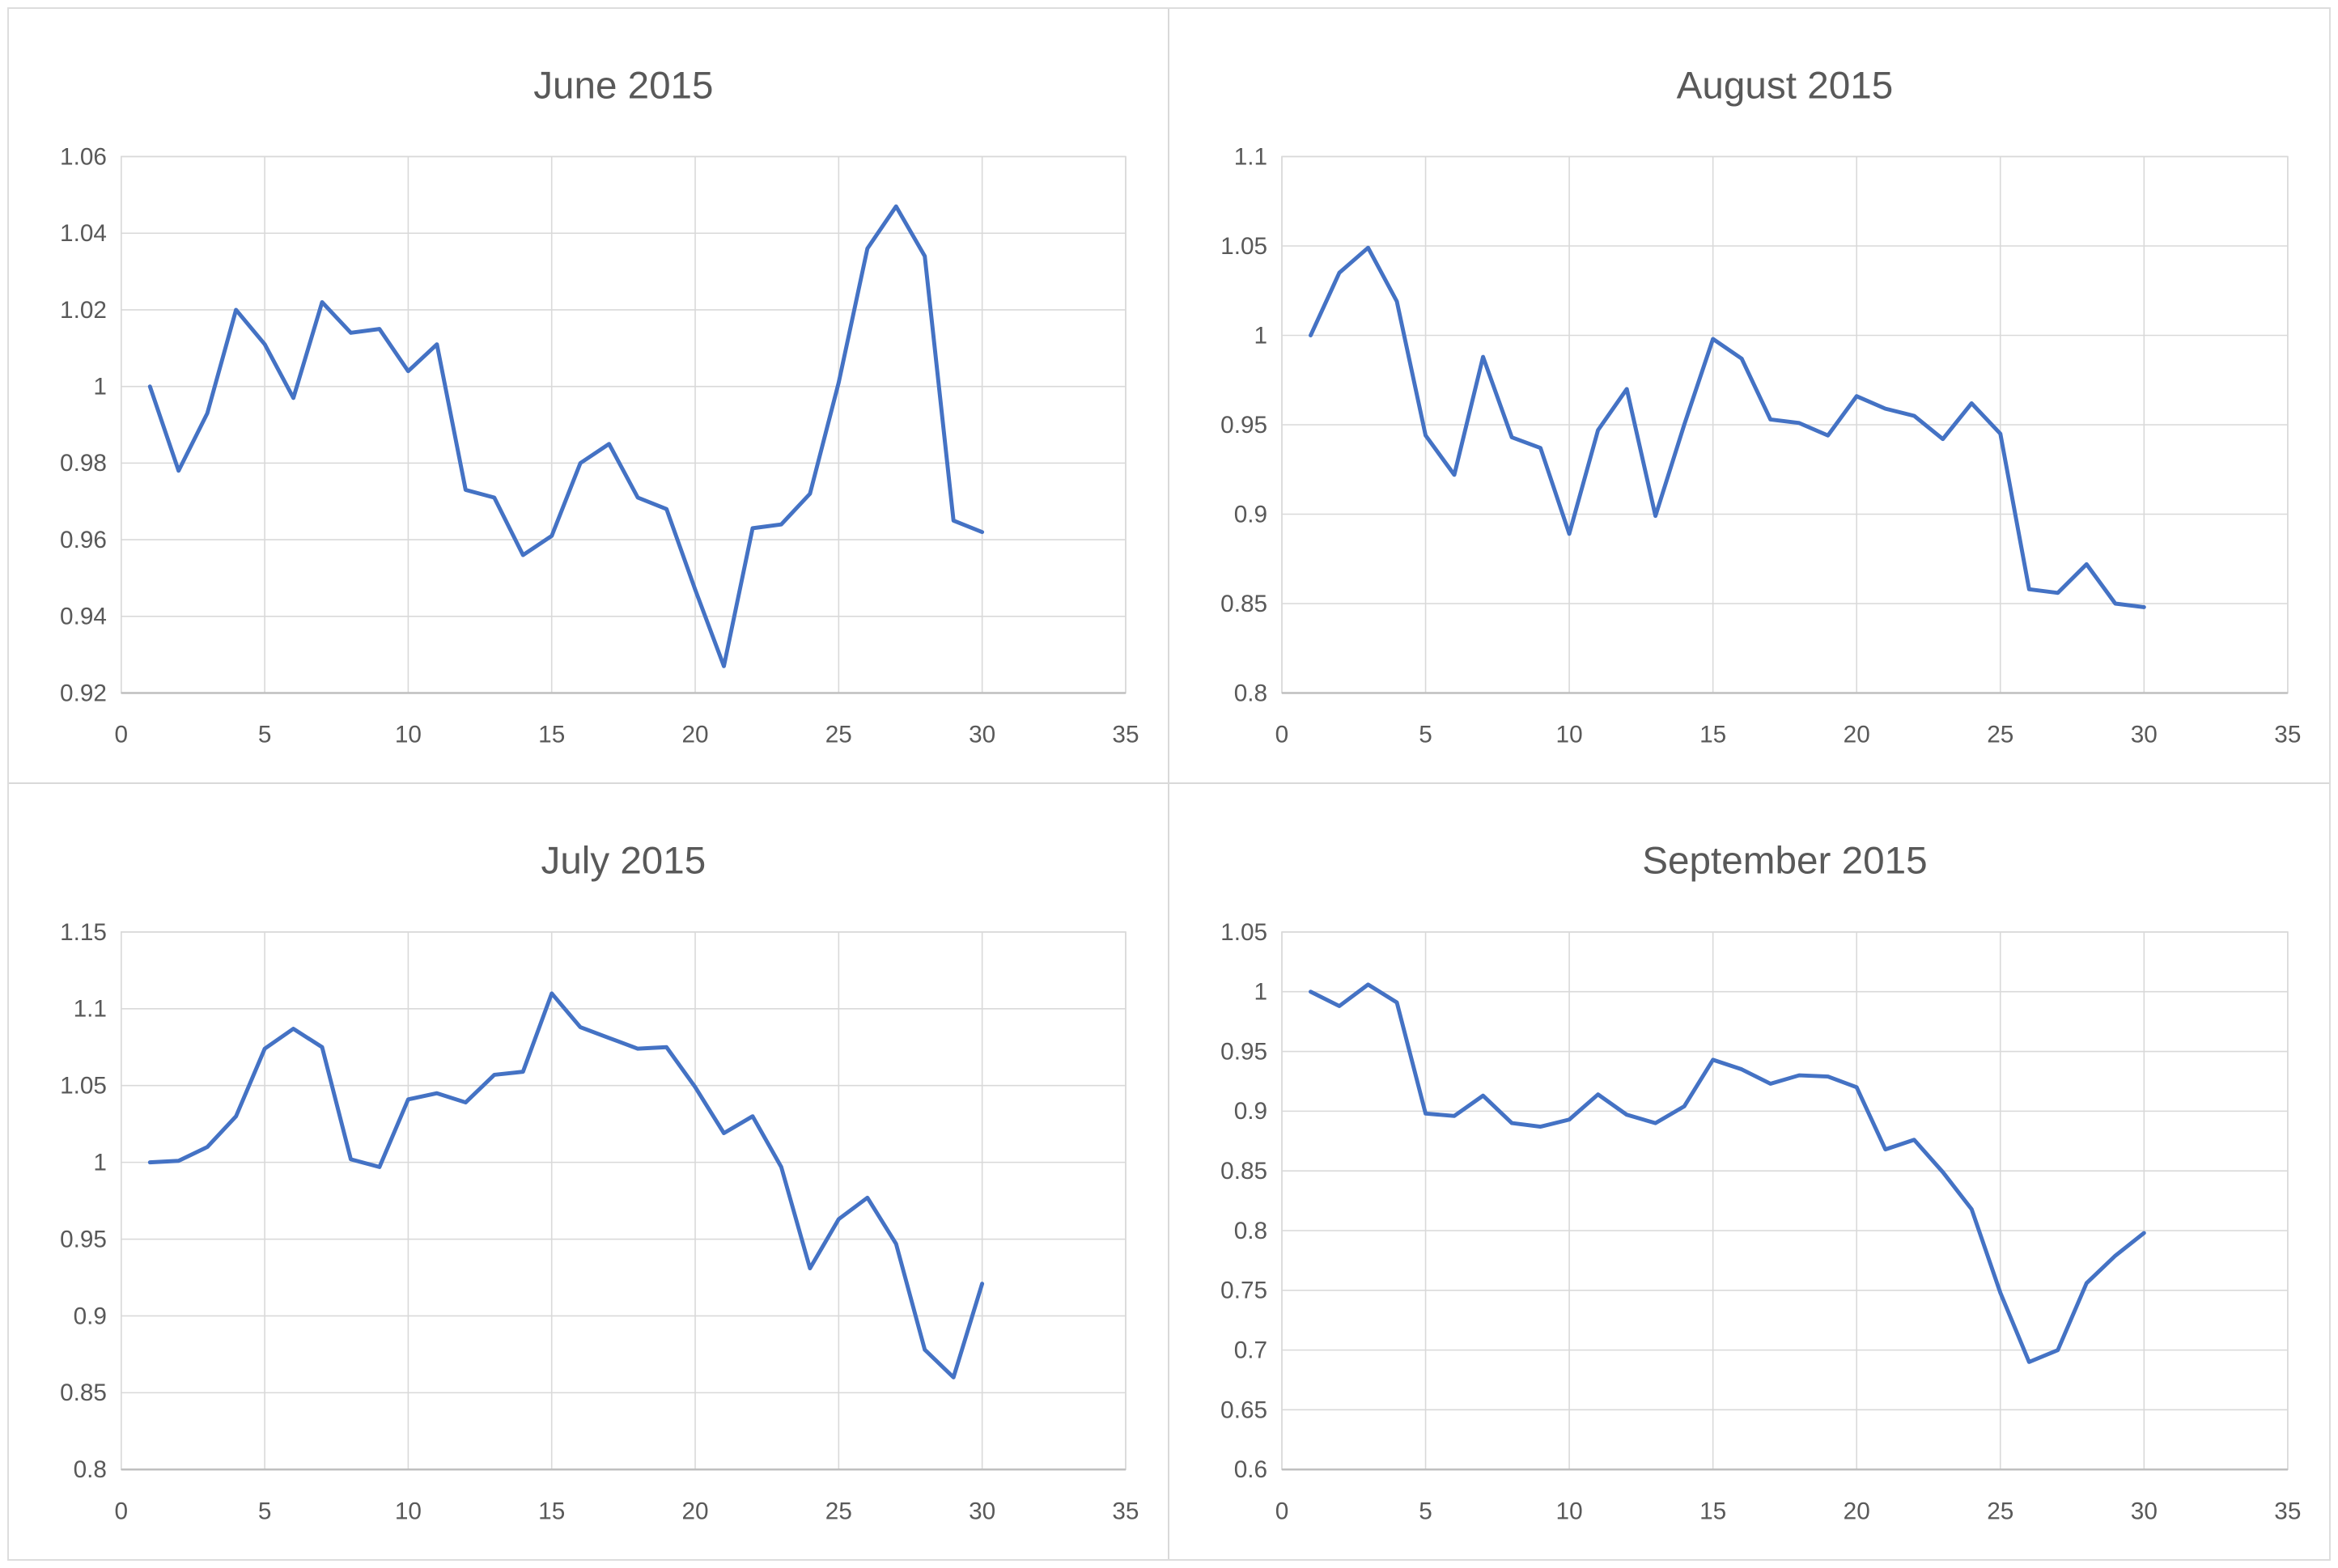  What do you see at coordinates (83, 540) in the screenshot?
I see `y-axis-tick-label: 0.96` at bounding box center [83, 540].